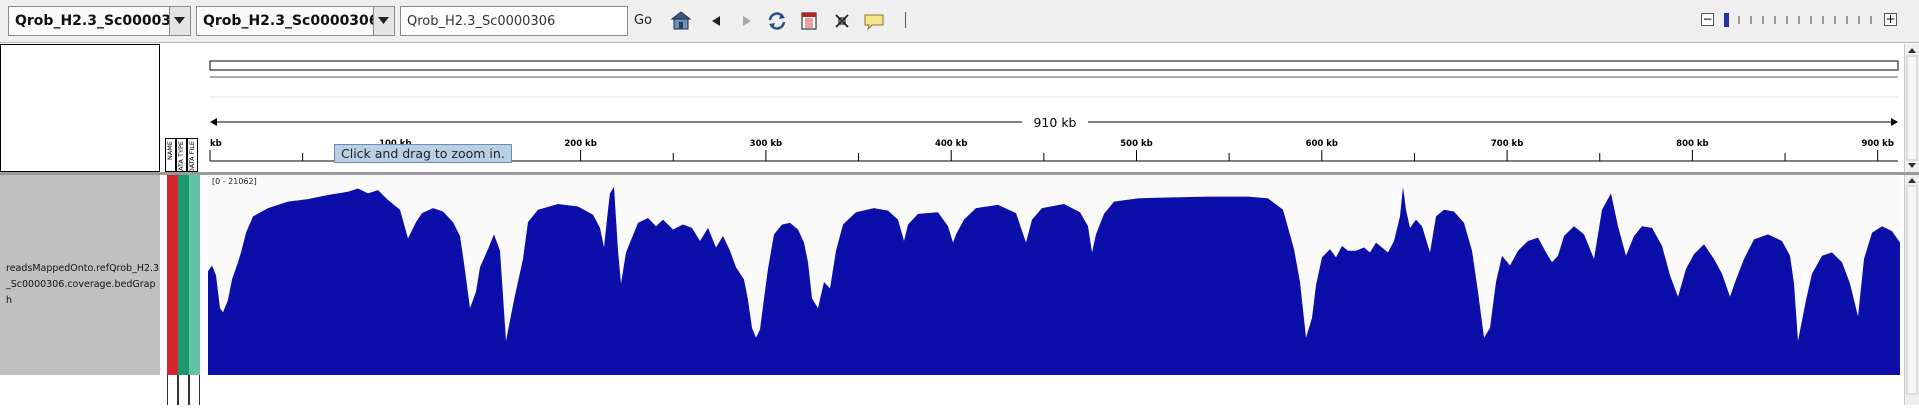 The height and width of the screenshot is (409, 1919). What do you see at coordinates (681, 21) in the screenshot?
I see `home-icon` at bounding box center [681, 21].